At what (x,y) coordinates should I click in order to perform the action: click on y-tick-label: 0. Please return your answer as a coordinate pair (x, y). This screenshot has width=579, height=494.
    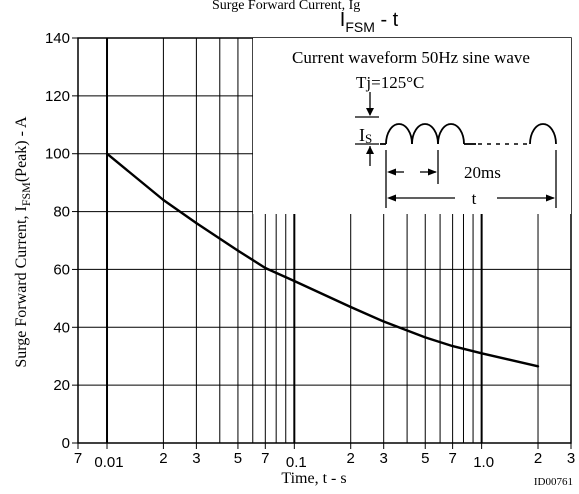
    Looking at the image, I should click on (66, 443).